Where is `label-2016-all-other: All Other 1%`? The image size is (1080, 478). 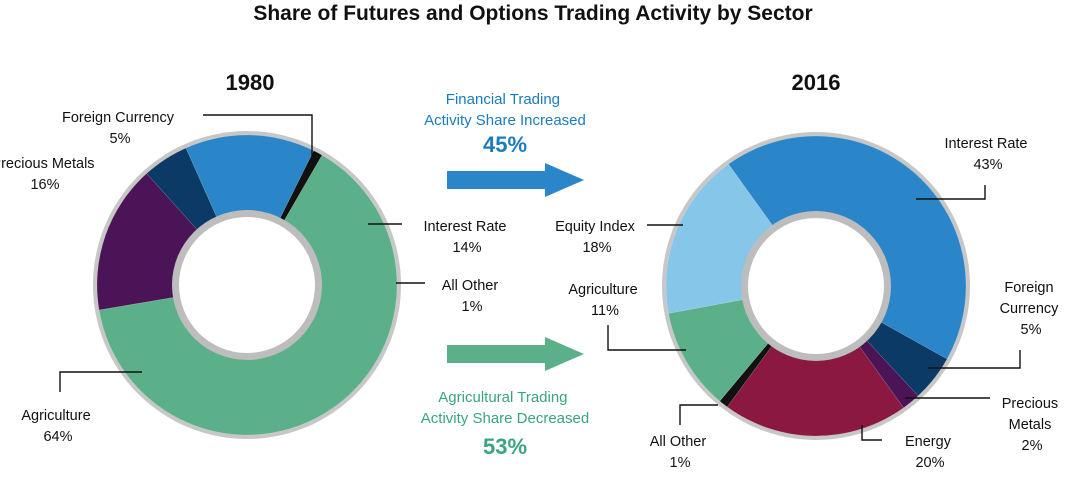
label-2016-all-other: All Other 1% is located at coordinates (680, 452).